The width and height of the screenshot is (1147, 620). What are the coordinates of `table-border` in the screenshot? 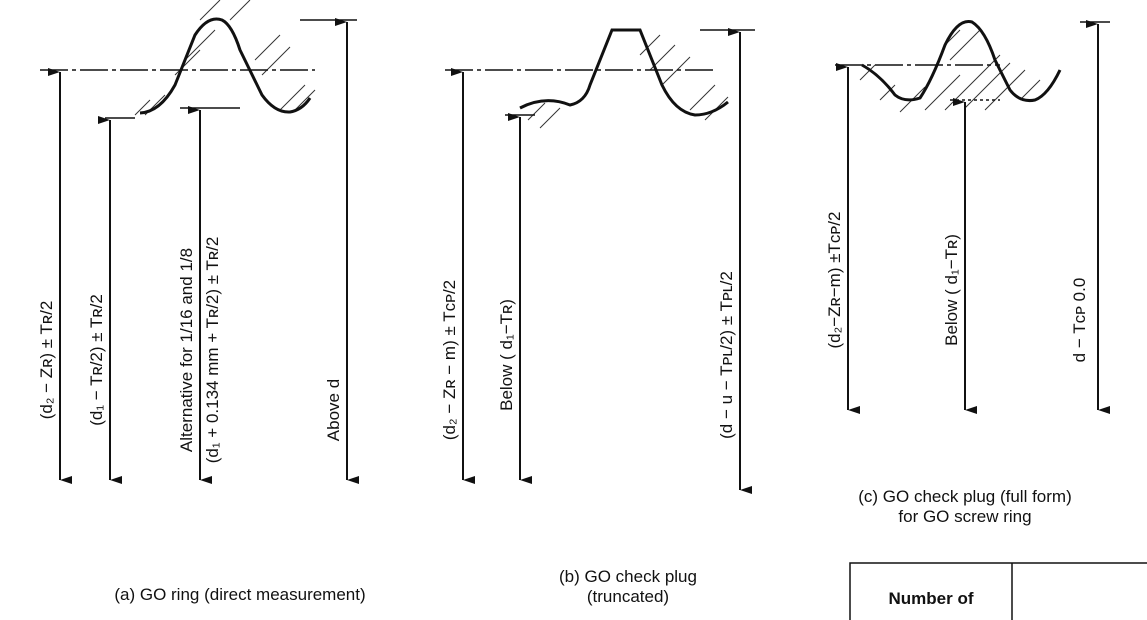 It's located at (998, 591).